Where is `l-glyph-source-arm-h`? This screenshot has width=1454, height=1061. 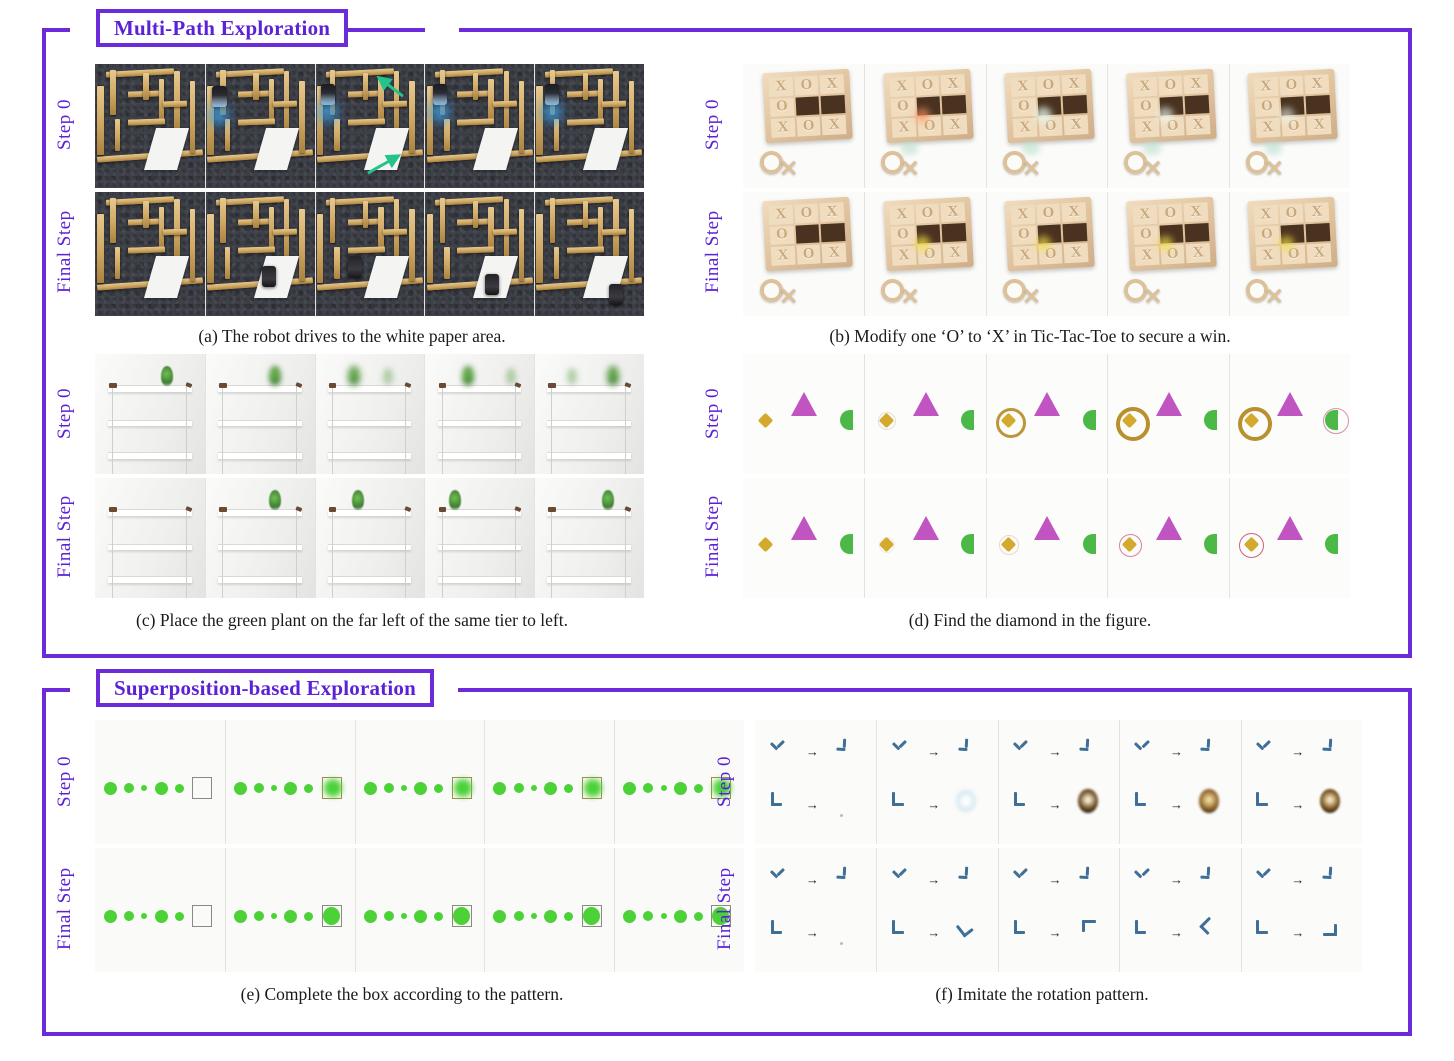 l-glyph-source-arm-h is located at coordinates (1262, 804).